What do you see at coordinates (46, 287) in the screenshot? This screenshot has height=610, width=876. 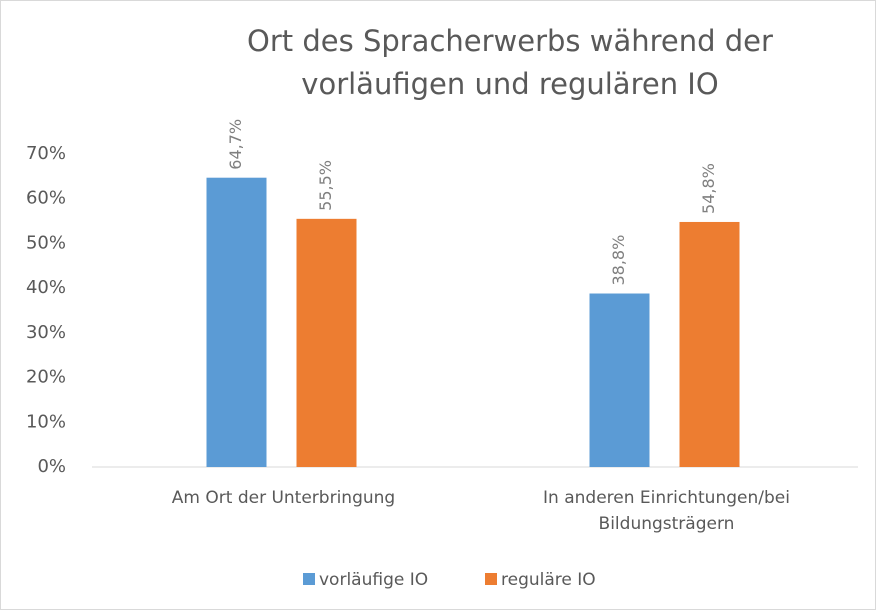 I see `y-tick-label: 40%` at bounding box center [46, 287].